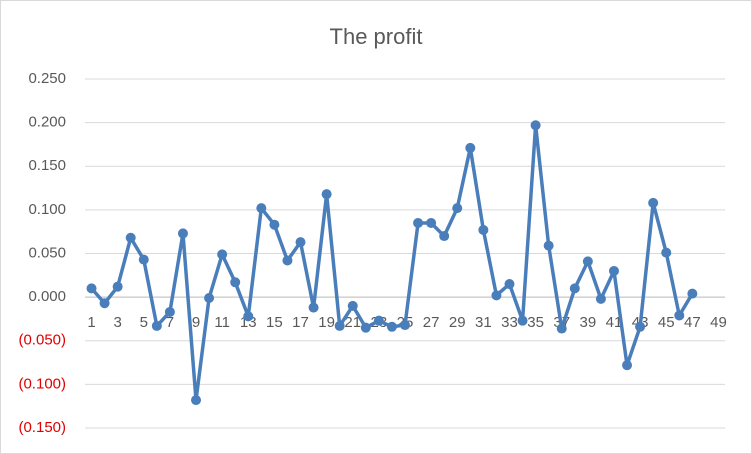  I want to click on x-tick-label: 21, so click(352, 322).